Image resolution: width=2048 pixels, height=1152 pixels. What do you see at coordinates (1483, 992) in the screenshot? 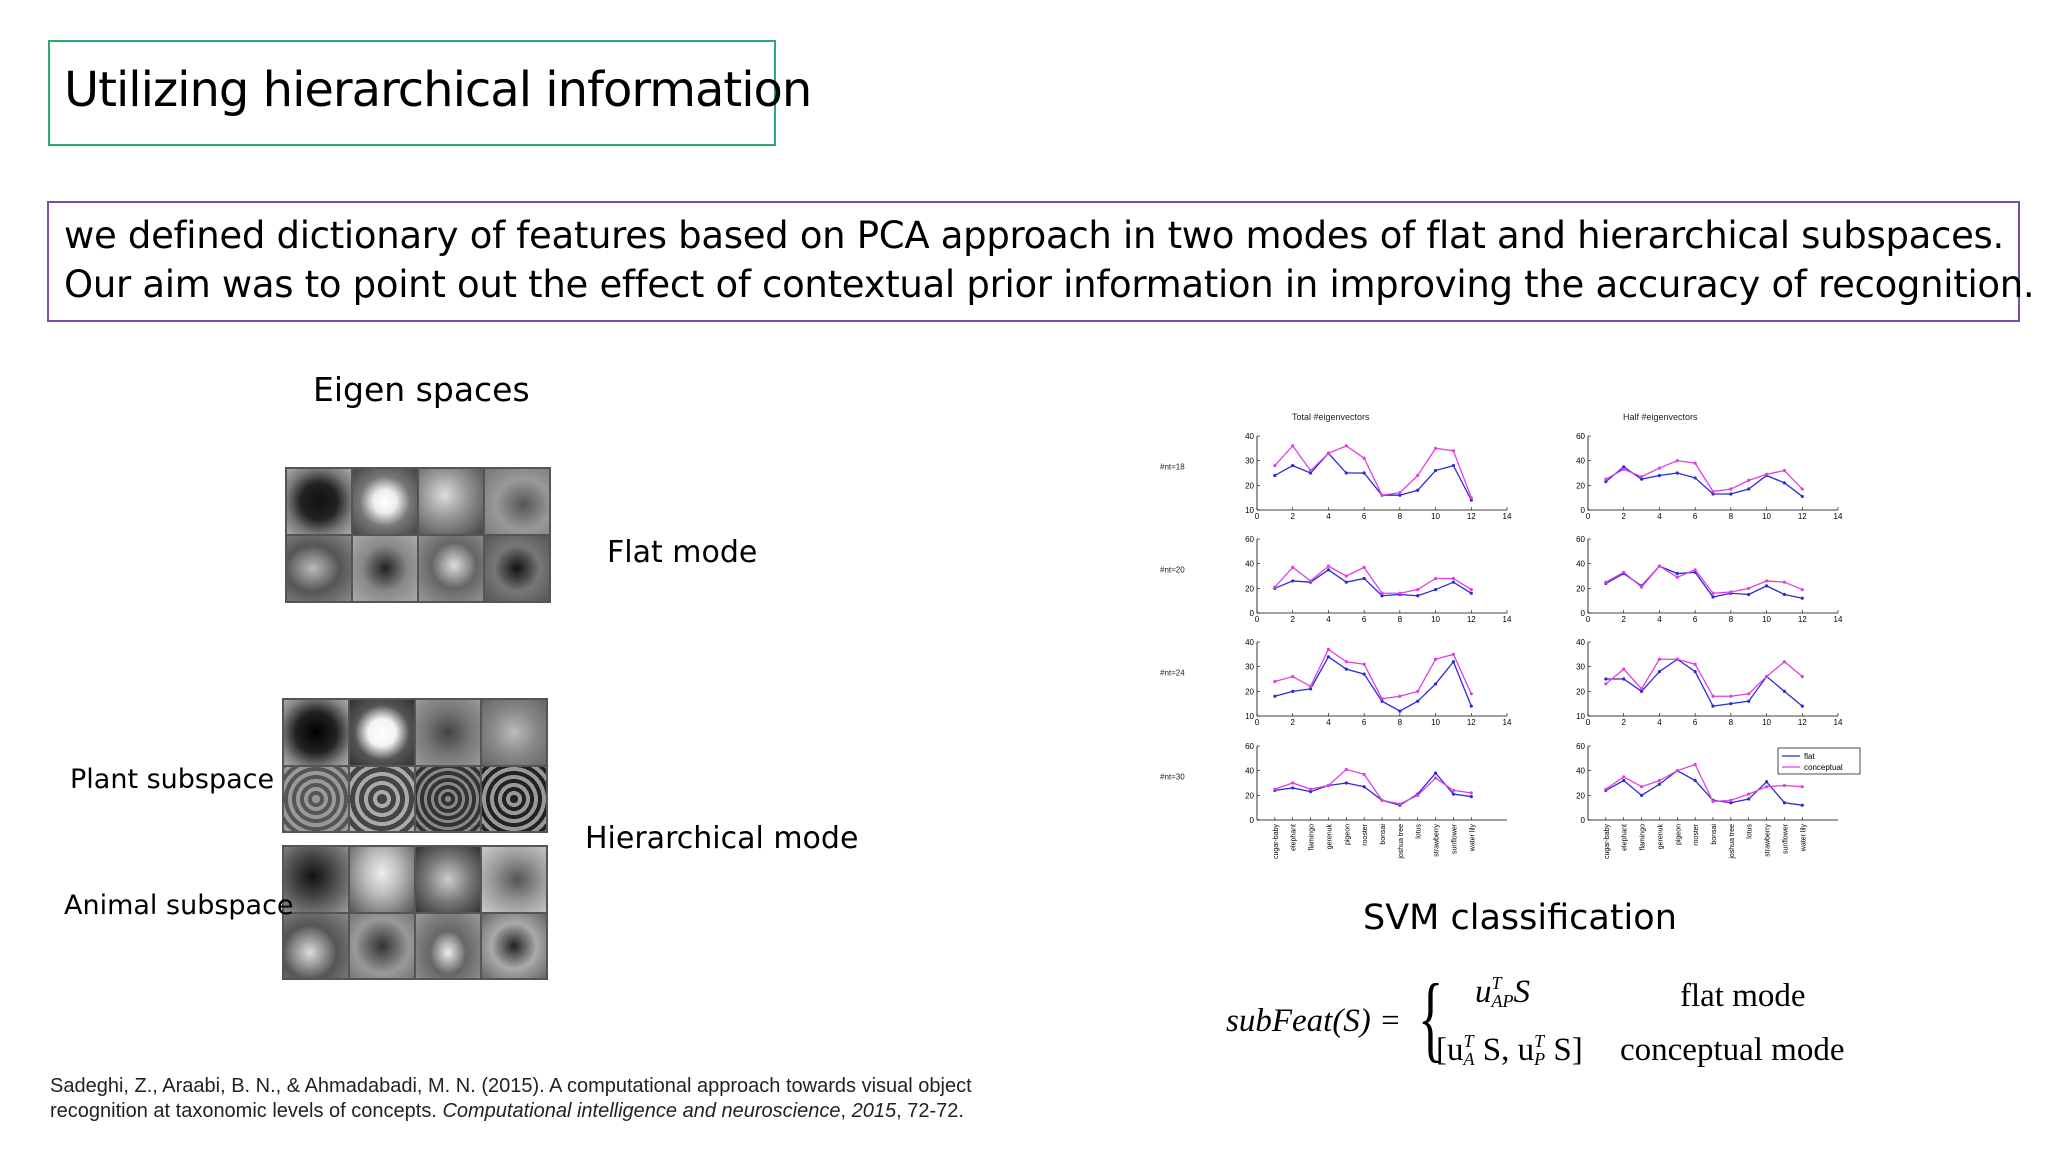
I see `formula-u: u` at bounding box center [1483, 992].